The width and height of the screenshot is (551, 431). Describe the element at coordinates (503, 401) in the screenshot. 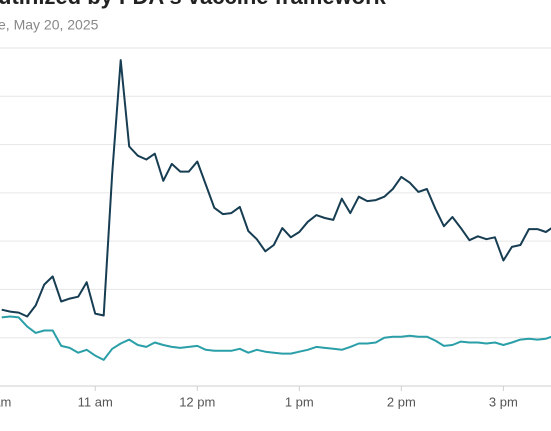

I see `x-tick-label: 3 pm` at that location.